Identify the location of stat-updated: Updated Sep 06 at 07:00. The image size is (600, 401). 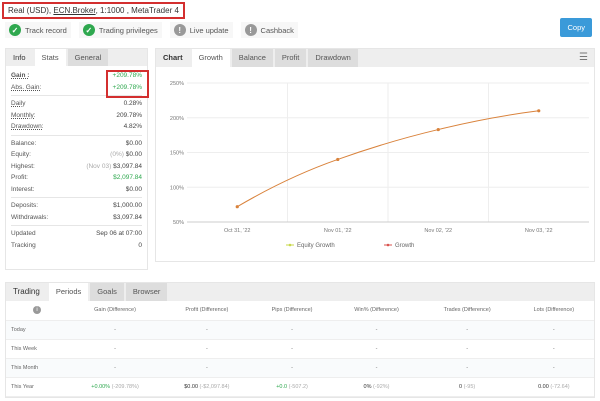
(76, 234).